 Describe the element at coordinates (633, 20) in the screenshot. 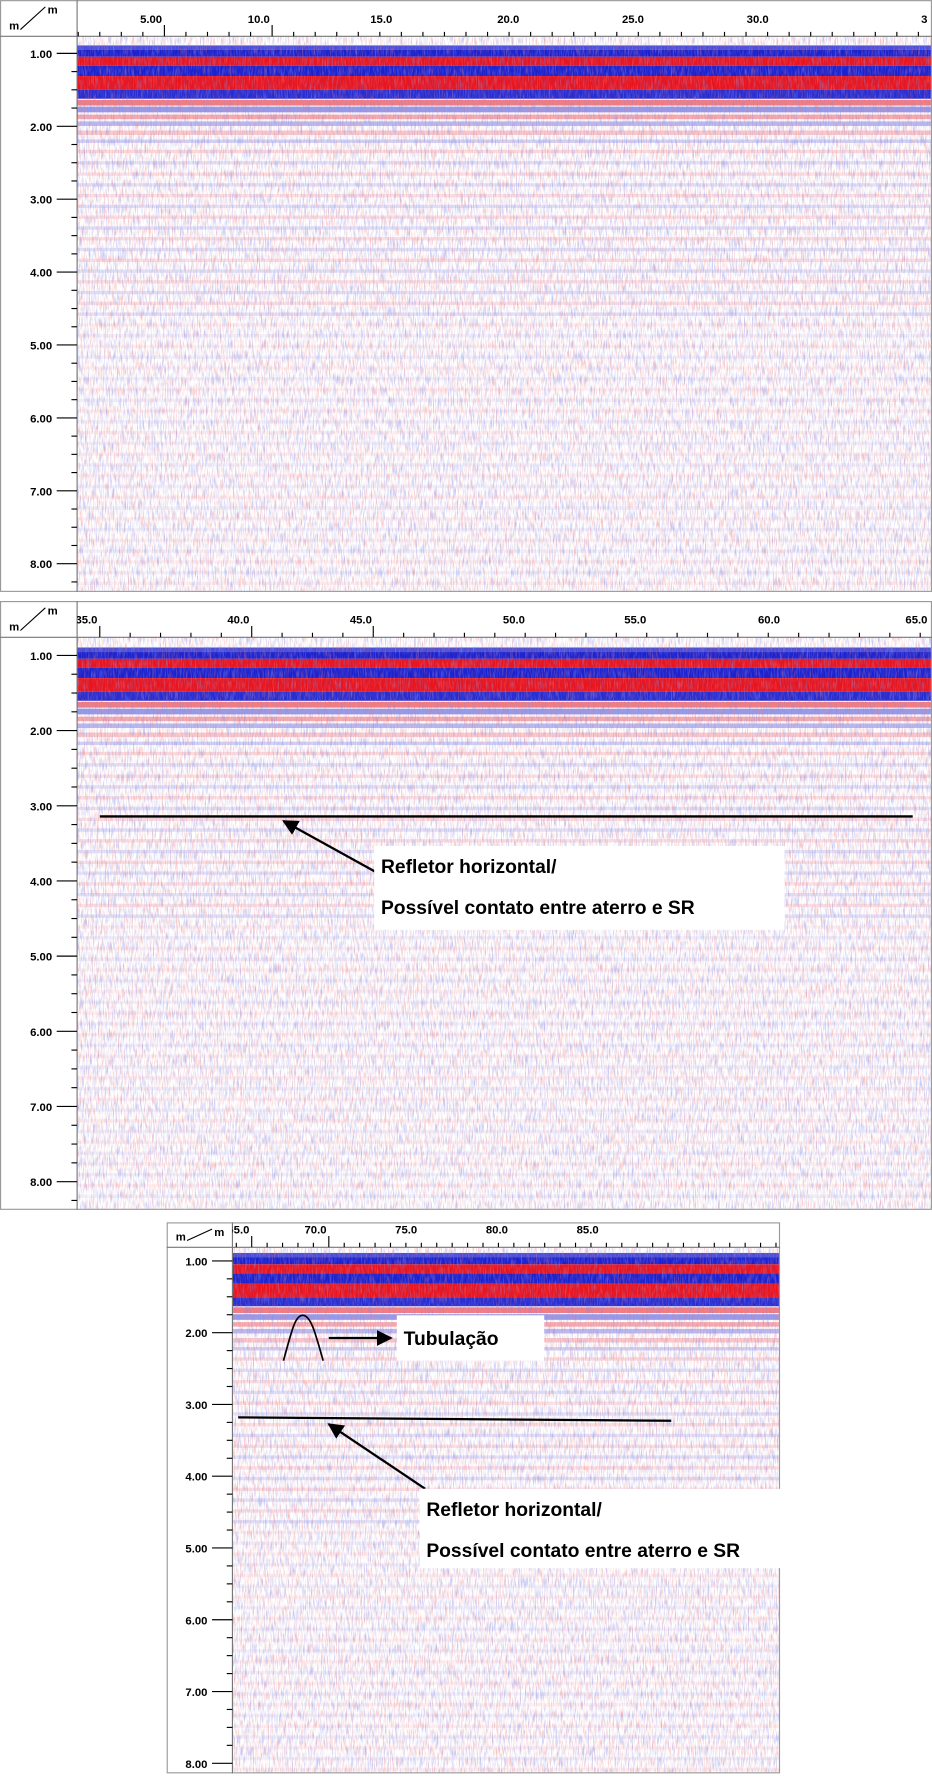

I see `x-tick-label: 25.0` at that location.